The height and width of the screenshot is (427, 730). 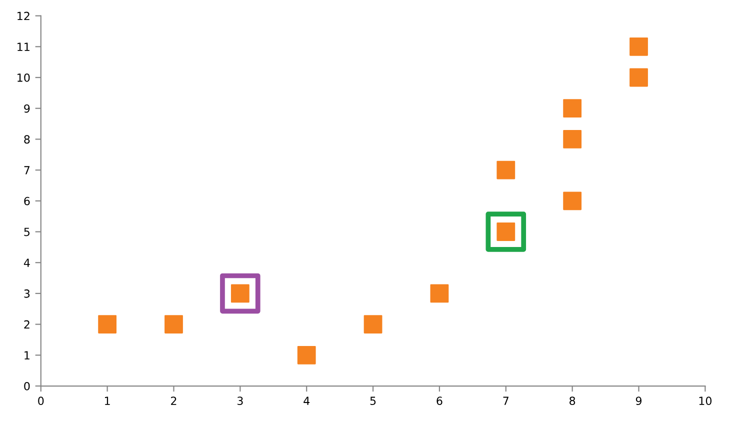 I want to click on x-tick-label: 8, so click(x=573, y=401).